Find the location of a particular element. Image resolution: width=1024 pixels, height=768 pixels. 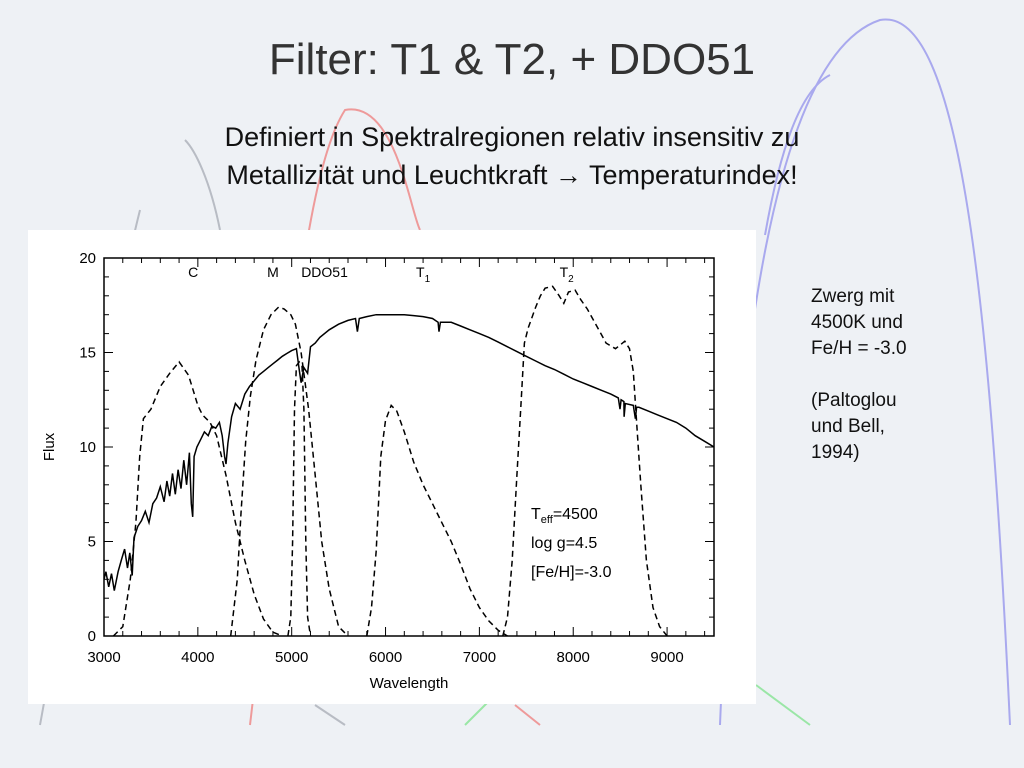

reference-line: (Paltoglou is located at coordinates (854, 400).